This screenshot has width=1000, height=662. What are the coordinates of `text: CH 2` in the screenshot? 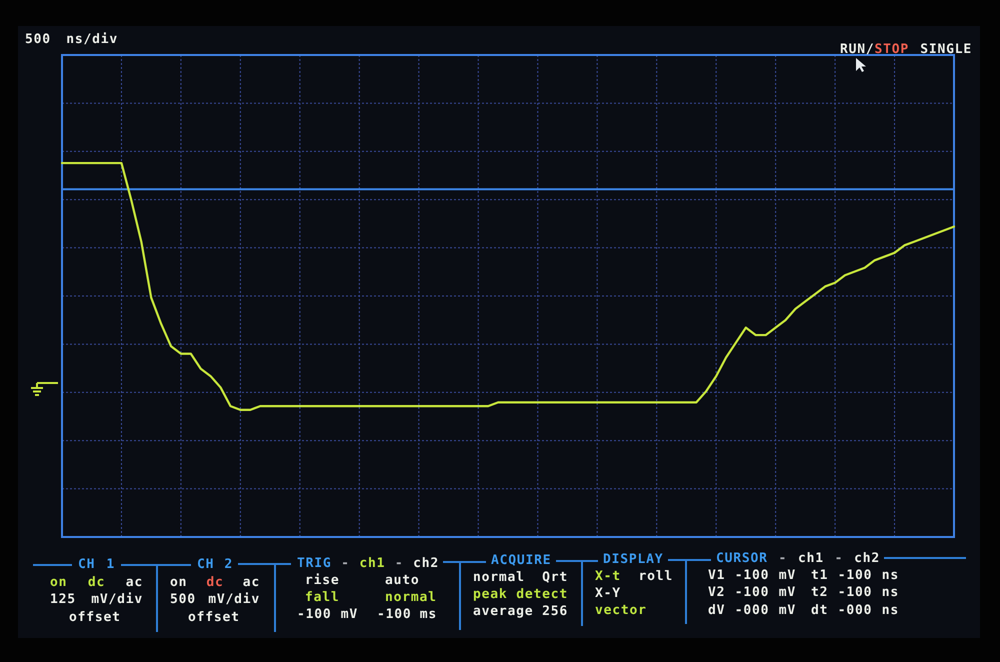 It's located at (215, 564).